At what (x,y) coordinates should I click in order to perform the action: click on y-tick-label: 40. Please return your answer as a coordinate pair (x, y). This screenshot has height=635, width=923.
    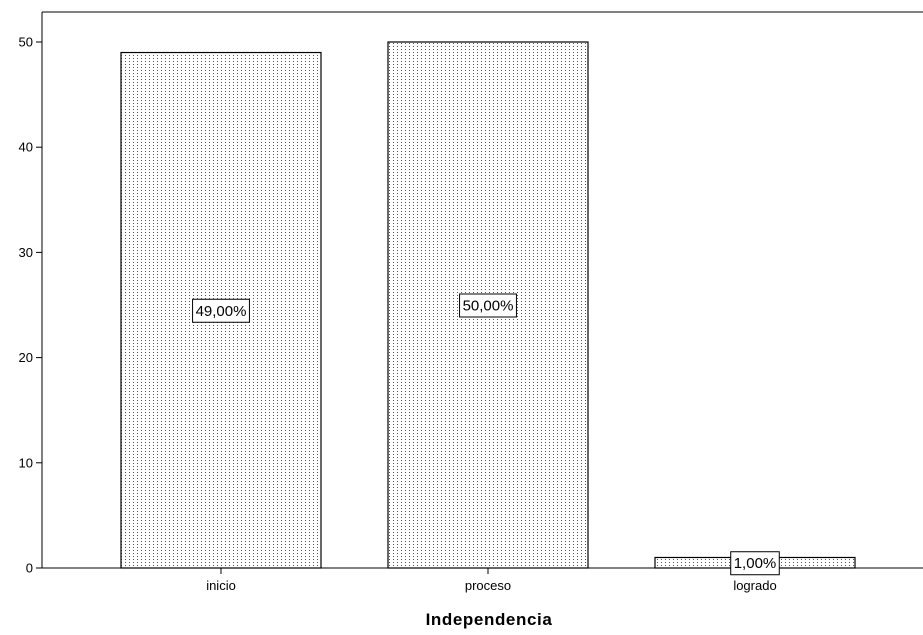
    Looking at the image, I should click on (26, 147).